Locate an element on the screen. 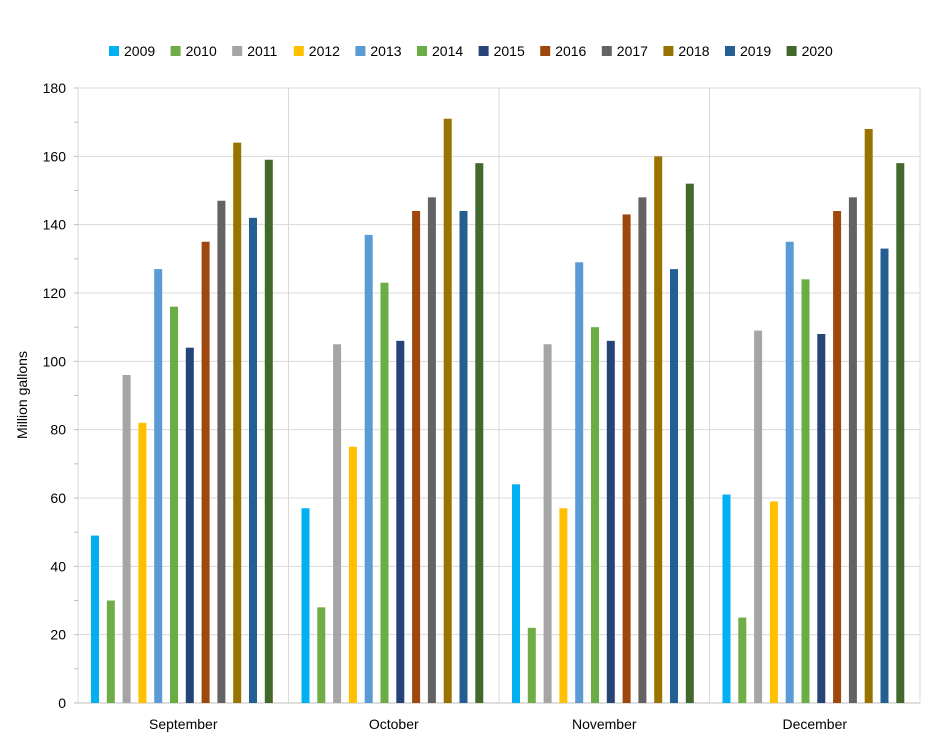 The height and width of the screenshot is (738, 940). bar-2016-october is located at coordinates (416, 457).